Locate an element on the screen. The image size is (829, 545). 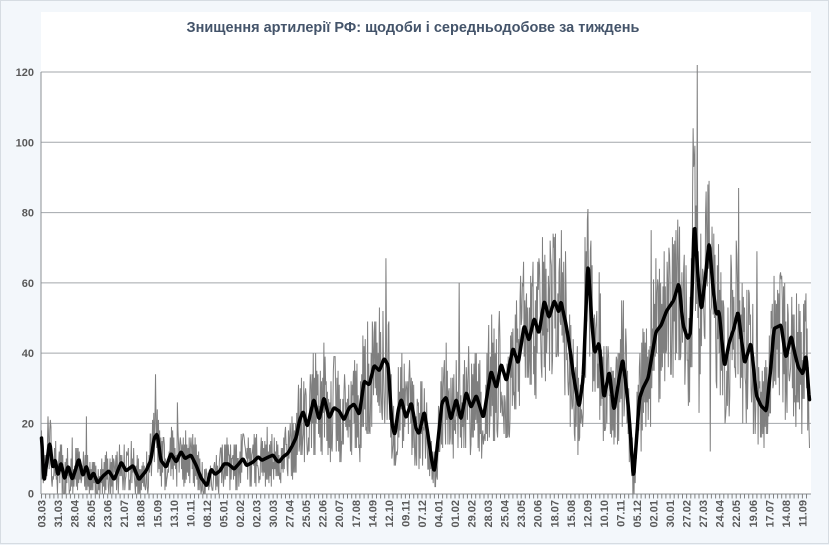
y-axis-label-120: 120 is located at coordinates (25, 73).